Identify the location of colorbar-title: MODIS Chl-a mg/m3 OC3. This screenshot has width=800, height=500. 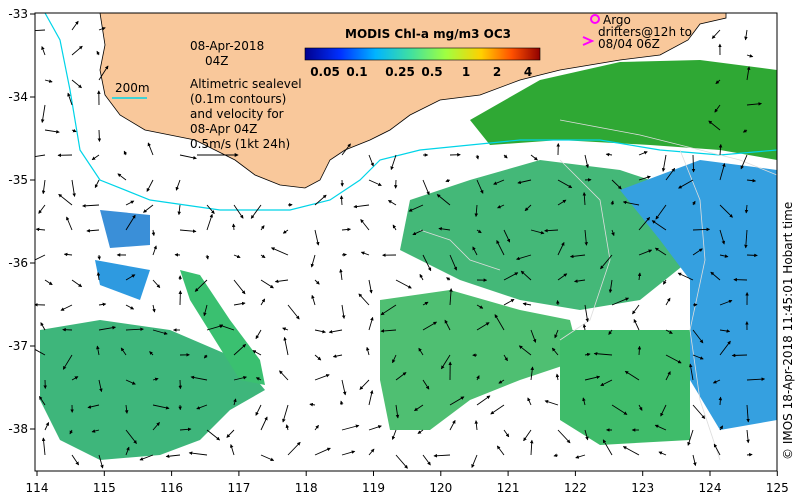
(428, 34).